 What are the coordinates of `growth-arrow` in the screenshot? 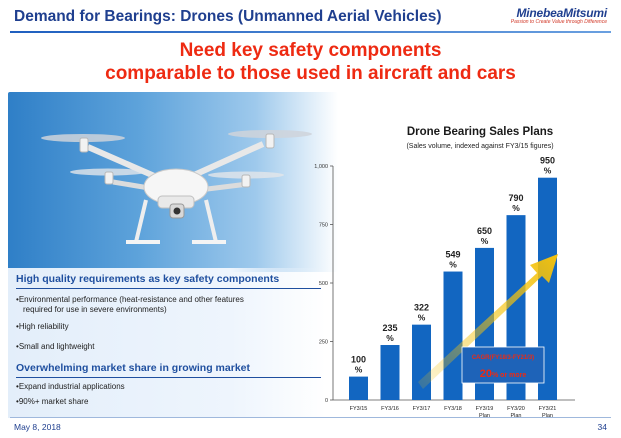 It's located at (488, 321).